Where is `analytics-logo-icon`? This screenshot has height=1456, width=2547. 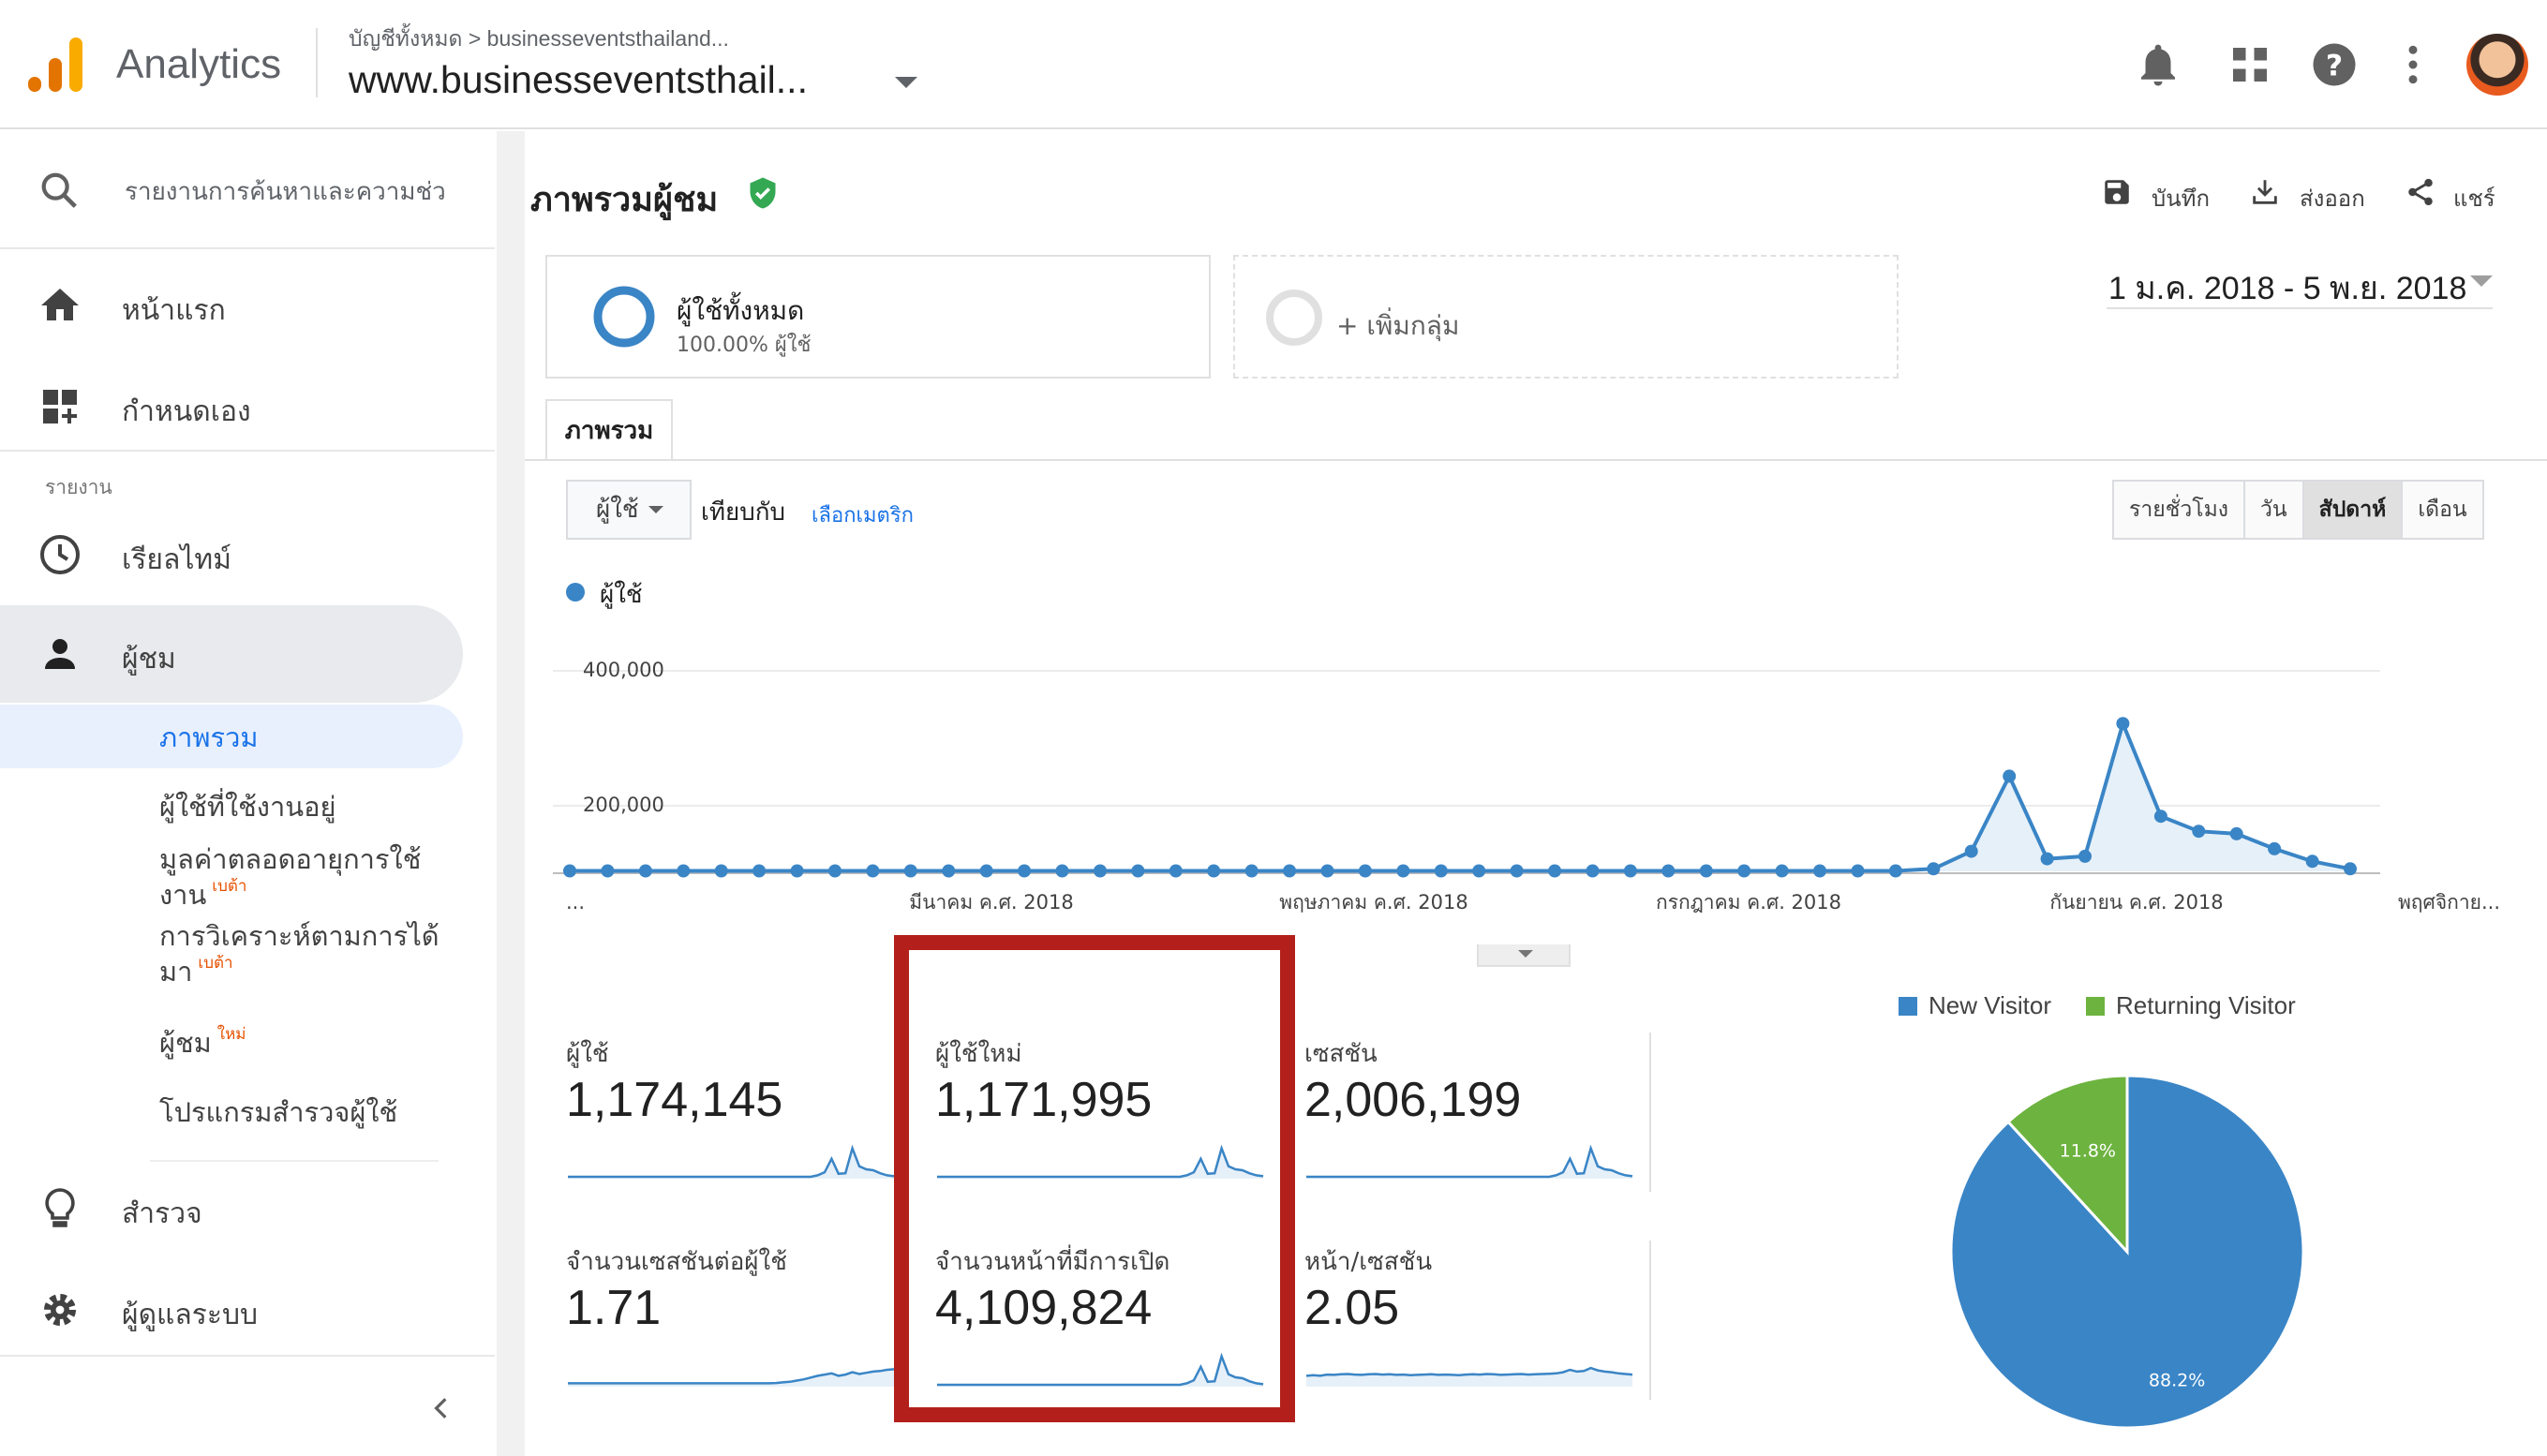
analytics-logo-icon is located at coordinates (56, 66).